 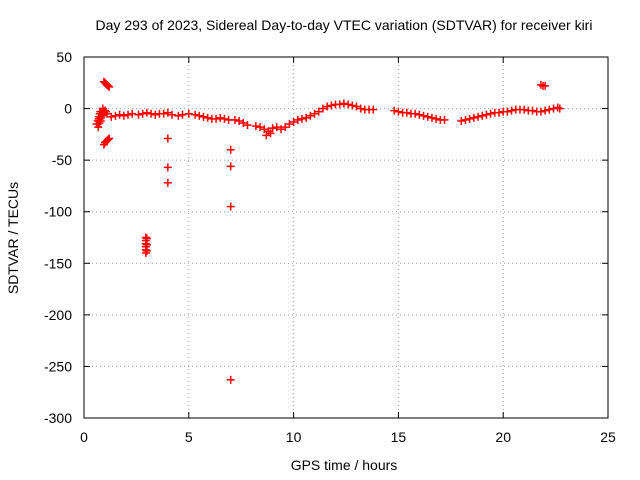 I want to click on x-tick-label: 5, so click(x=189, y=437).